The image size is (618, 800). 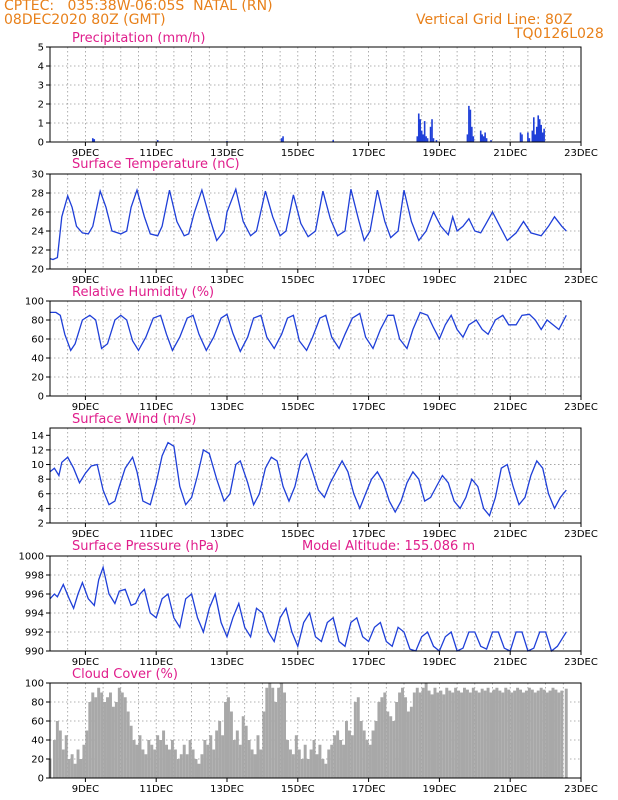 I want to click on cloud-cover-xtick-label: 15DEC, so click(x=298, y=789).